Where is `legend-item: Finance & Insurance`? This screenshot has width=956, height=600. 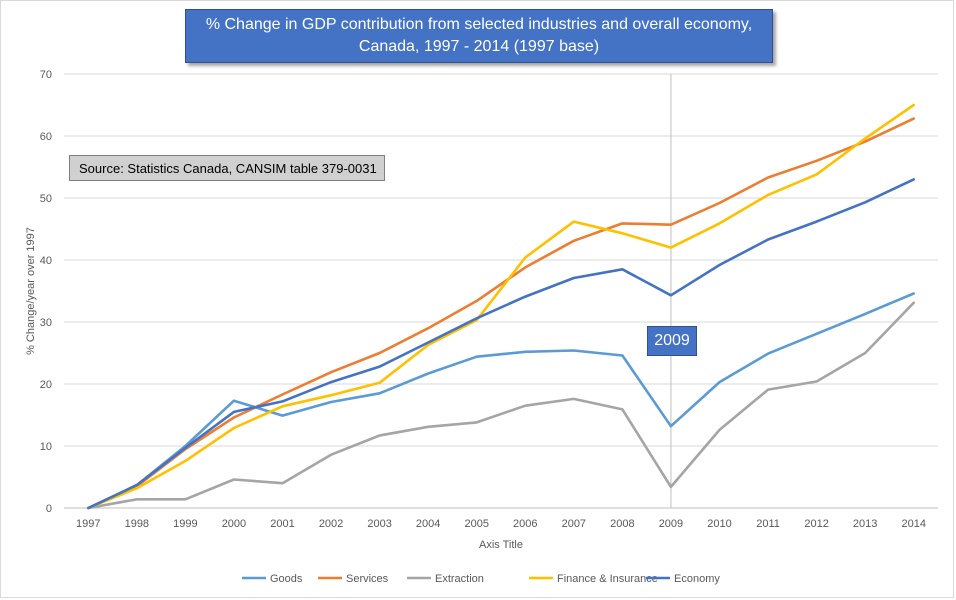 legend-item: Finance & Insurance is located at coordinates (593, 579).